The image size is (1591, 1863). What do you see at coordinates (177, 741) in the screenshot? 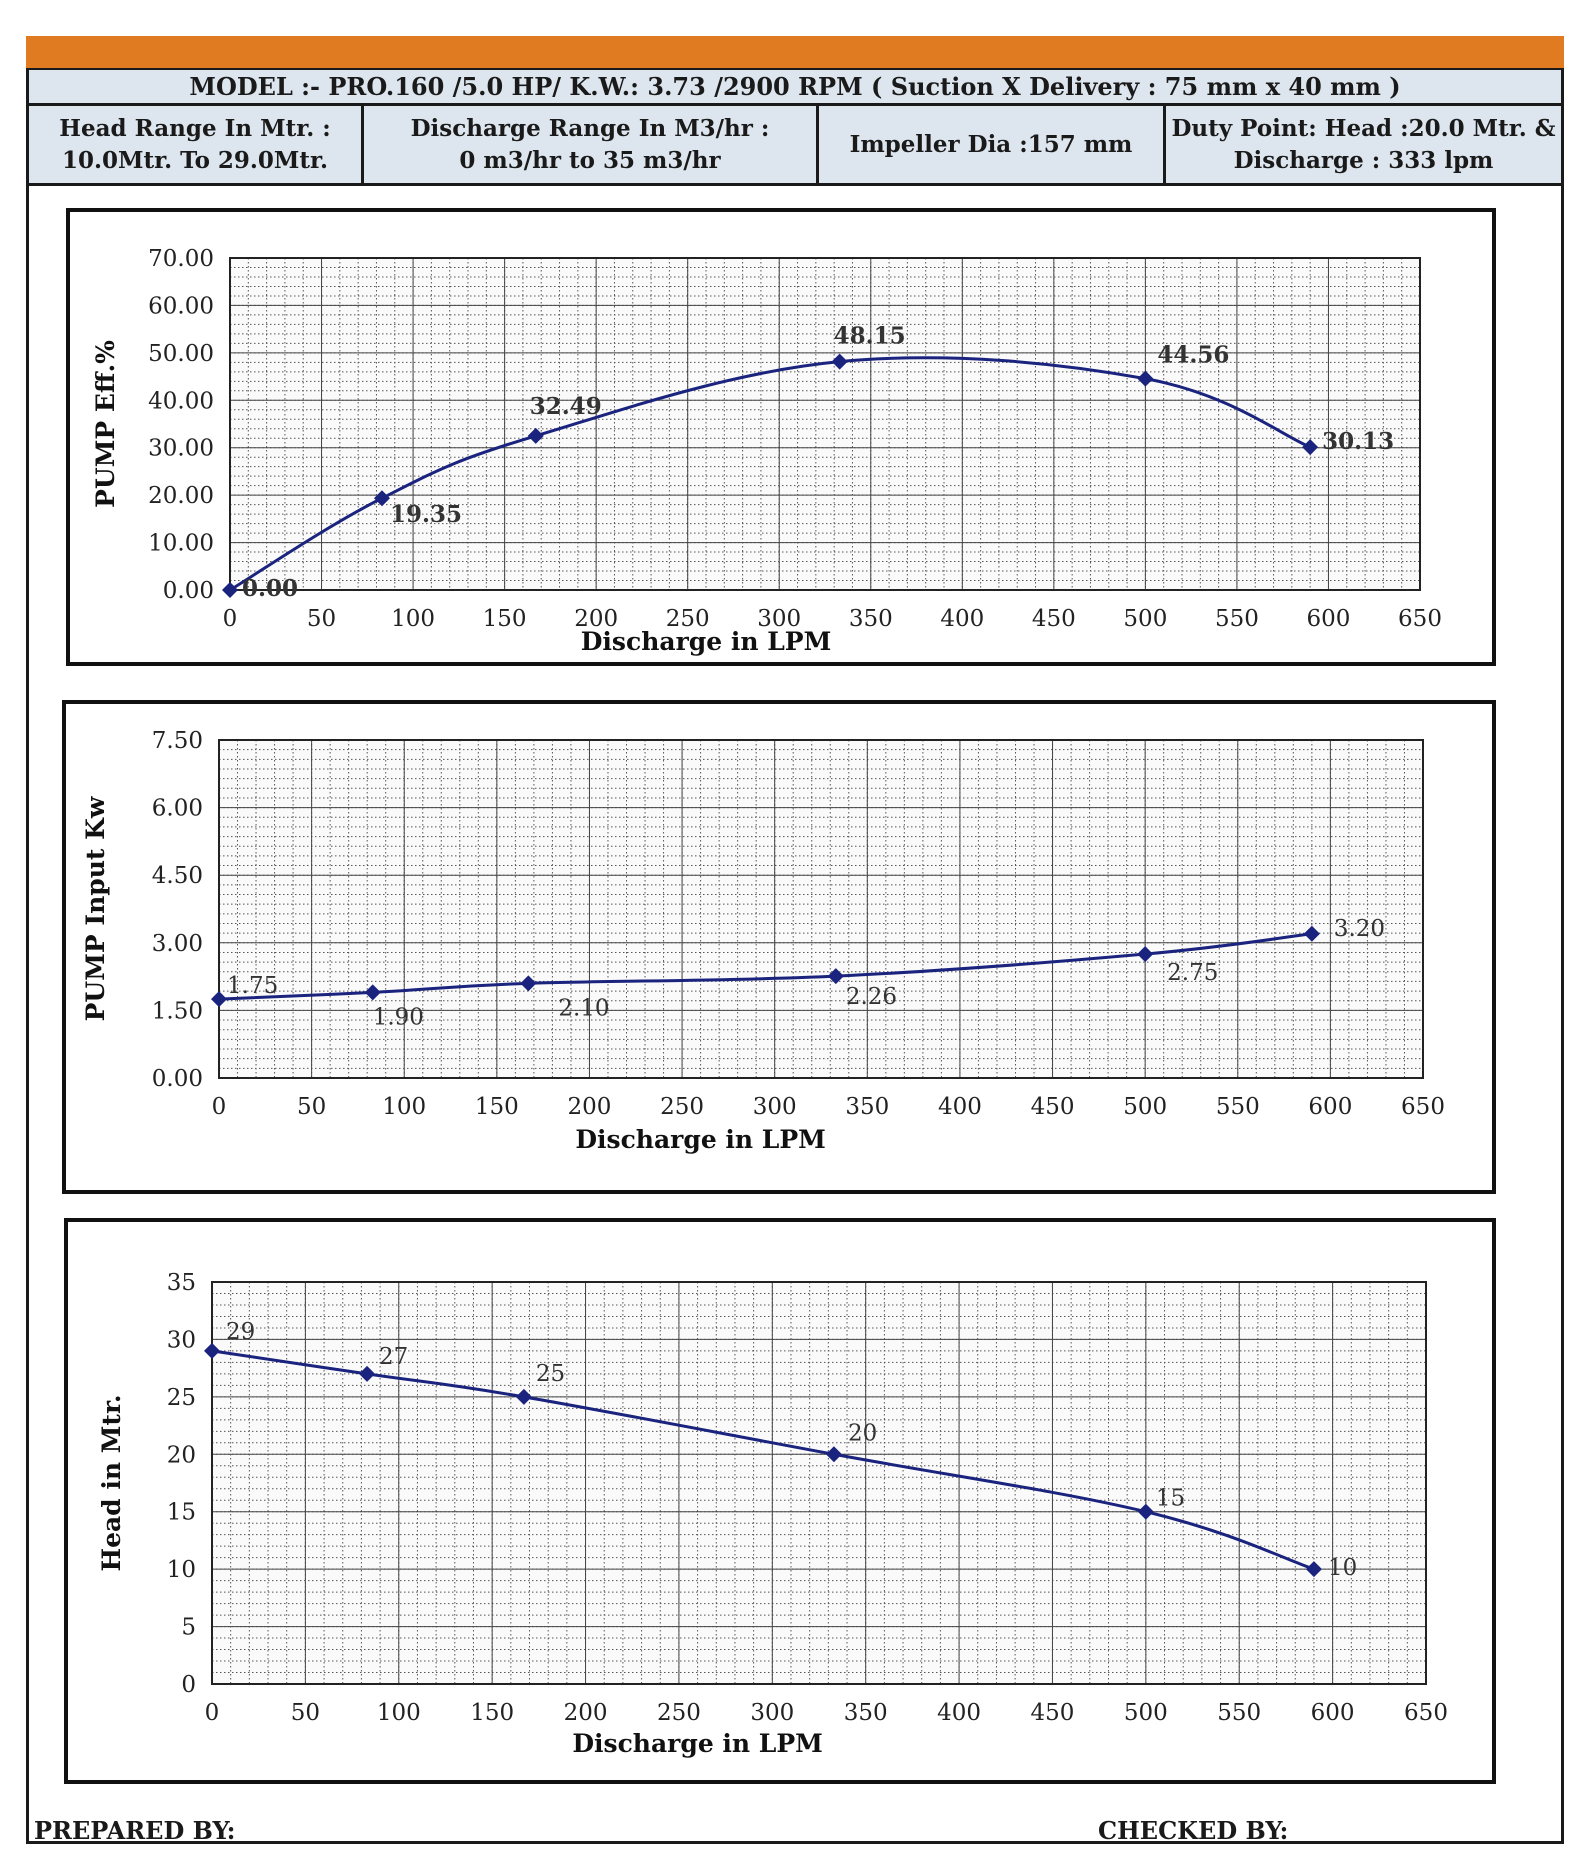
I see `y-tick-label: 7.50` at bounding box center [177, 741].